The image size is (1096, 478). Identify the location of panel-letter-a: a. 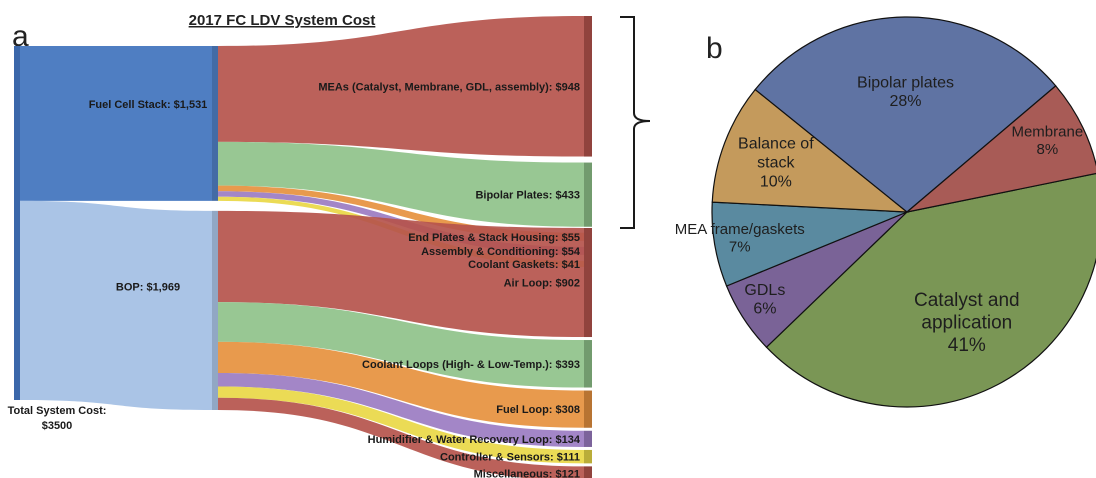
(20, 36).